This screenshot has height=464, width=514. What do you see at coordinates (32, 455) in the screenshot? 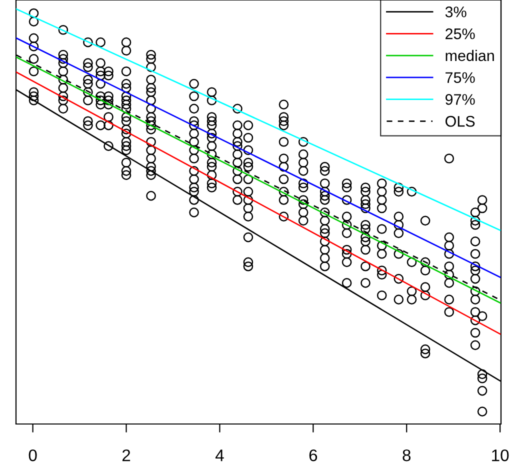
I see `x-tick-label: 0` at bounding box center [32, 455].